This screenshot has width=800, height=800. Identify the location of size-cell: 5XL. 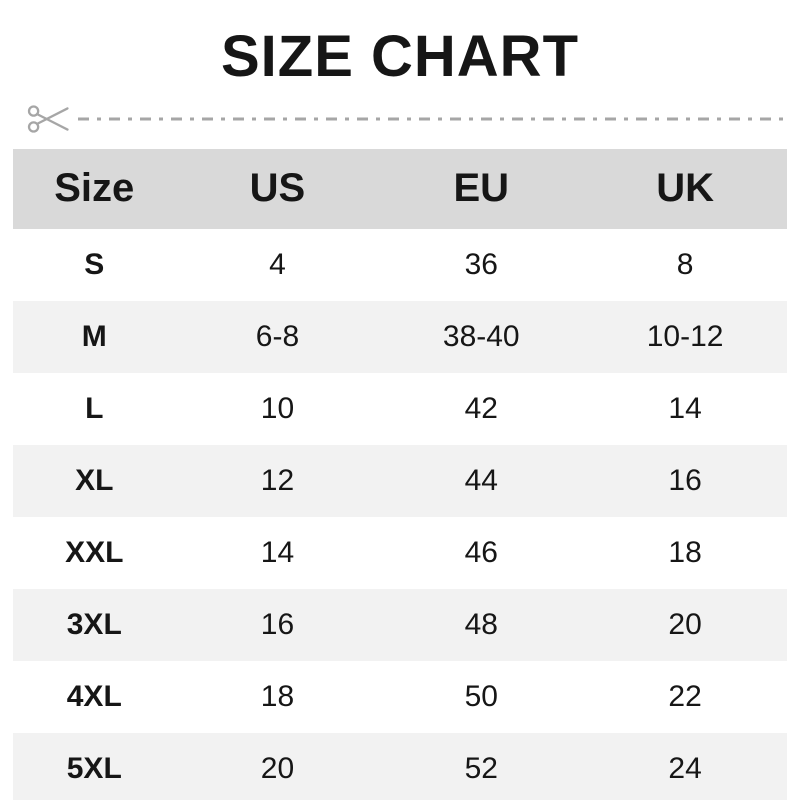
(94, 766).